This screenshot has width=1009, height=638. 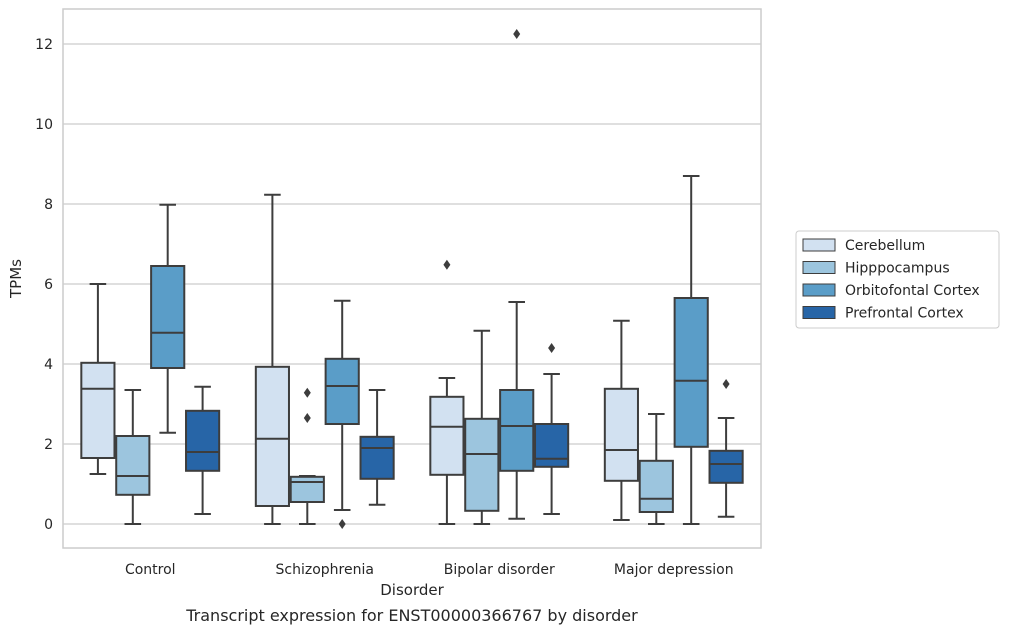 I want to click on y-tick-label: 10, so click(x=44, y=125).